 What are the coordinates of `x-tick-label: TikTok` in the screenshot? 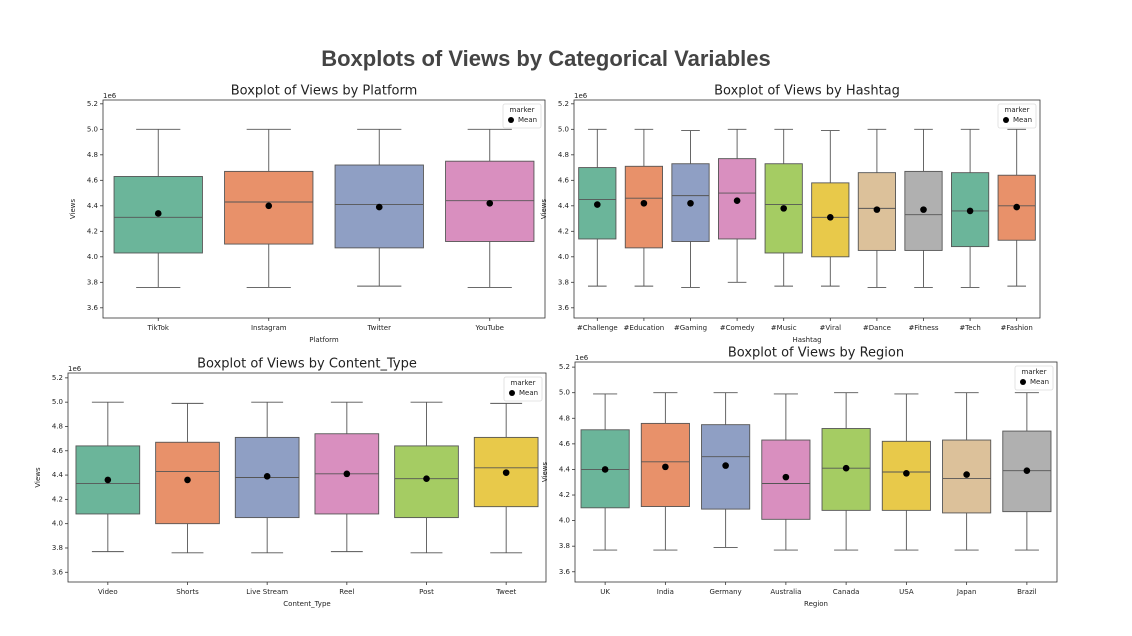 It's located at (158, 328).